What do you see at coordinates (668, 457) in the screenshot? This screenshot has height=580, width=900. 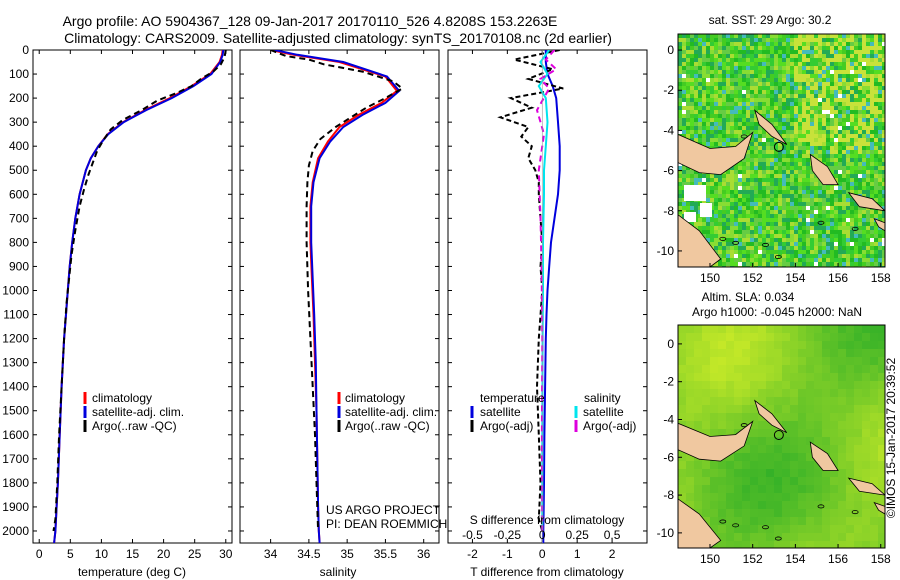 I see `map-ytick-label: -6` at bounding box center [668, 457].